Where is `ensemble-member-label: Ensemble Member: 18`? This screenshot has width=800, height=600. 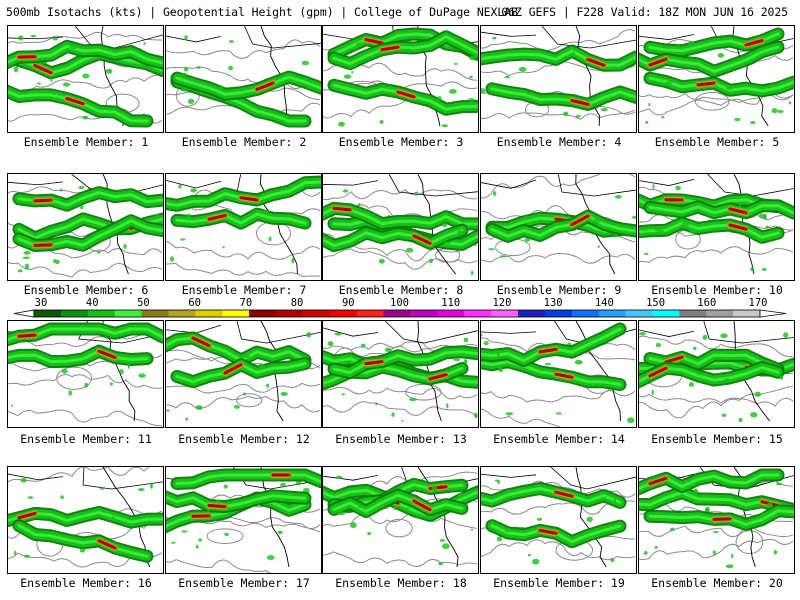 ensemble-member-label: Ensemble Member: 18 is located at coordinates (401, 583).